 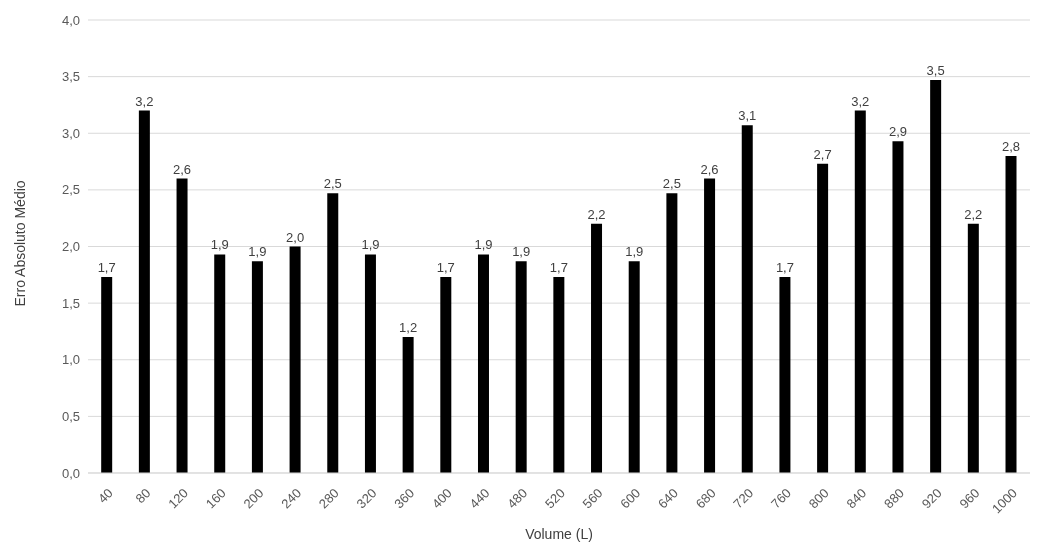 I want to click on x-tick-label: 360, so click(x=404, y=498).